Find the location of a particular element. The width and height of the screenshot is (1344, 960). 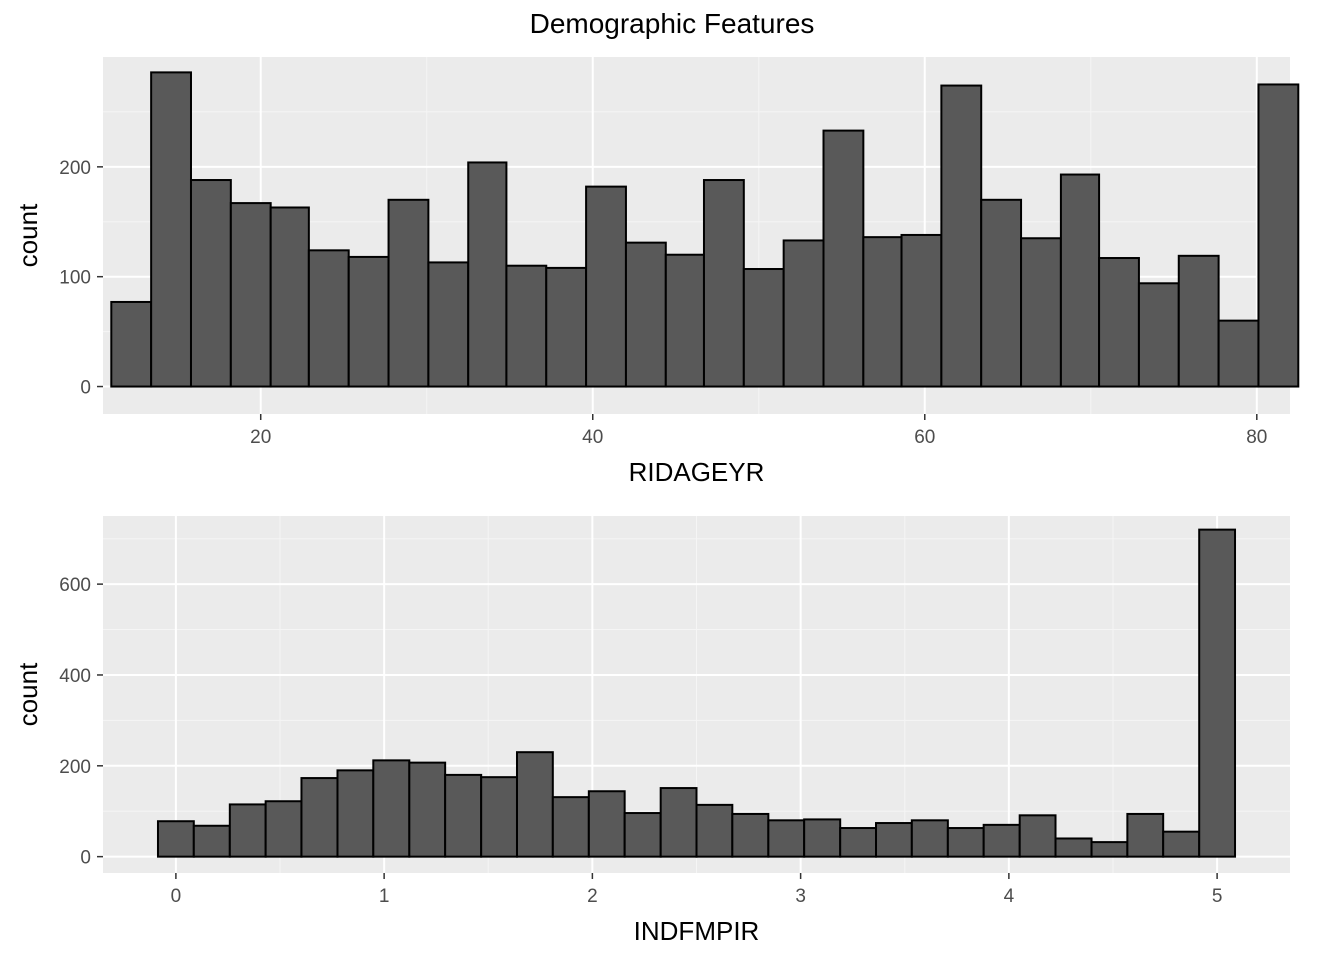

y-tick-label: 100 is located at coordinates (75, 278).